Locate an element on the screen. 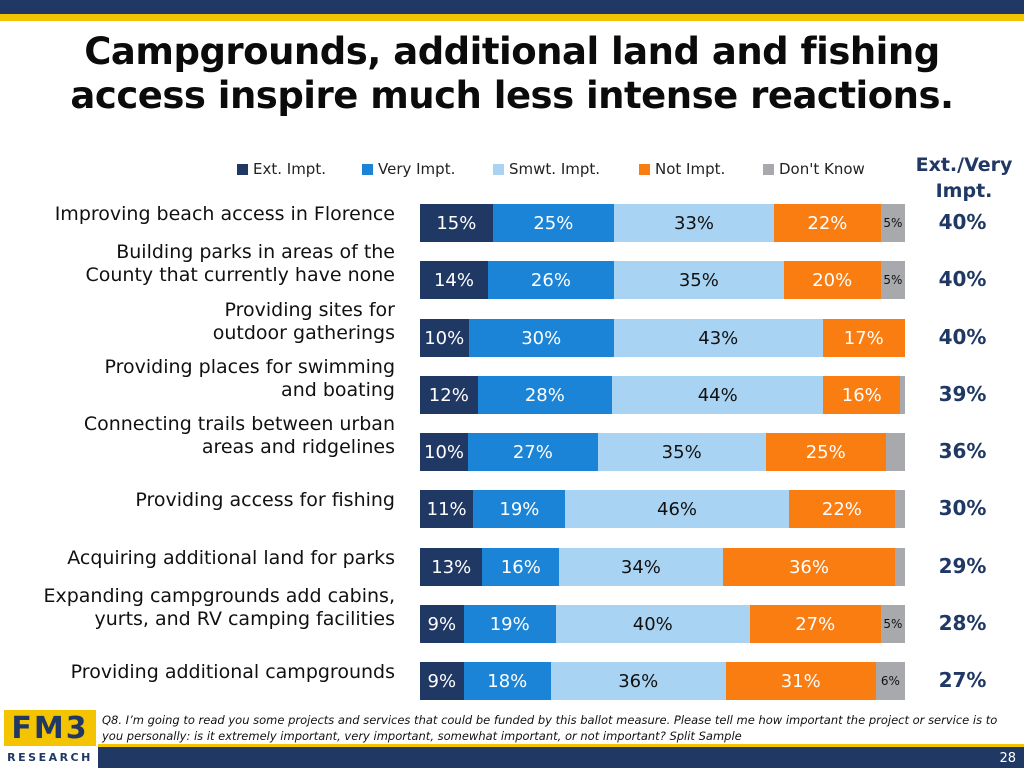 The height and width of the screenshot is (768, 1024). bar-segment-very: 27% is located at coordinates (533, 452).